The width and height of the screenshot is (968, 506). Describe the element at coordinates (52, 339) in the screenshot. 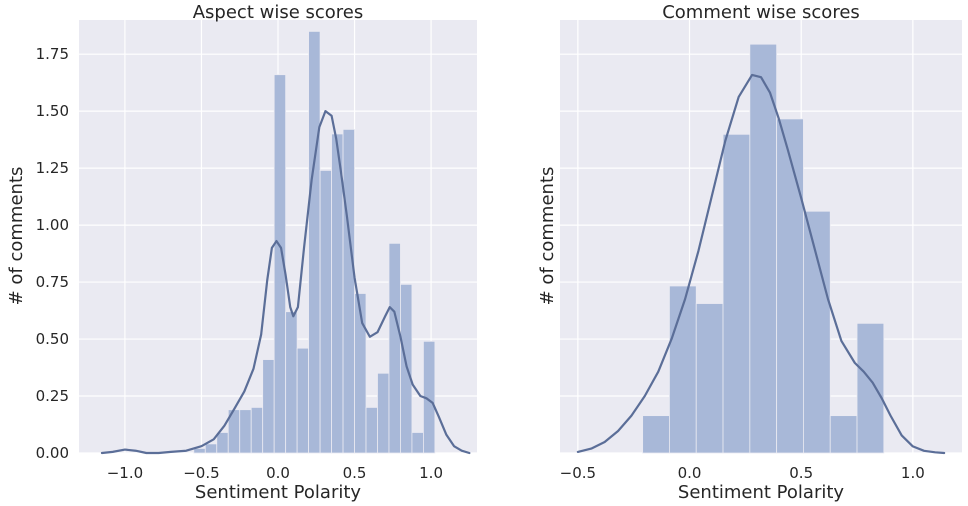

I see `aspect-y-tick-label: 0.50` at that location.